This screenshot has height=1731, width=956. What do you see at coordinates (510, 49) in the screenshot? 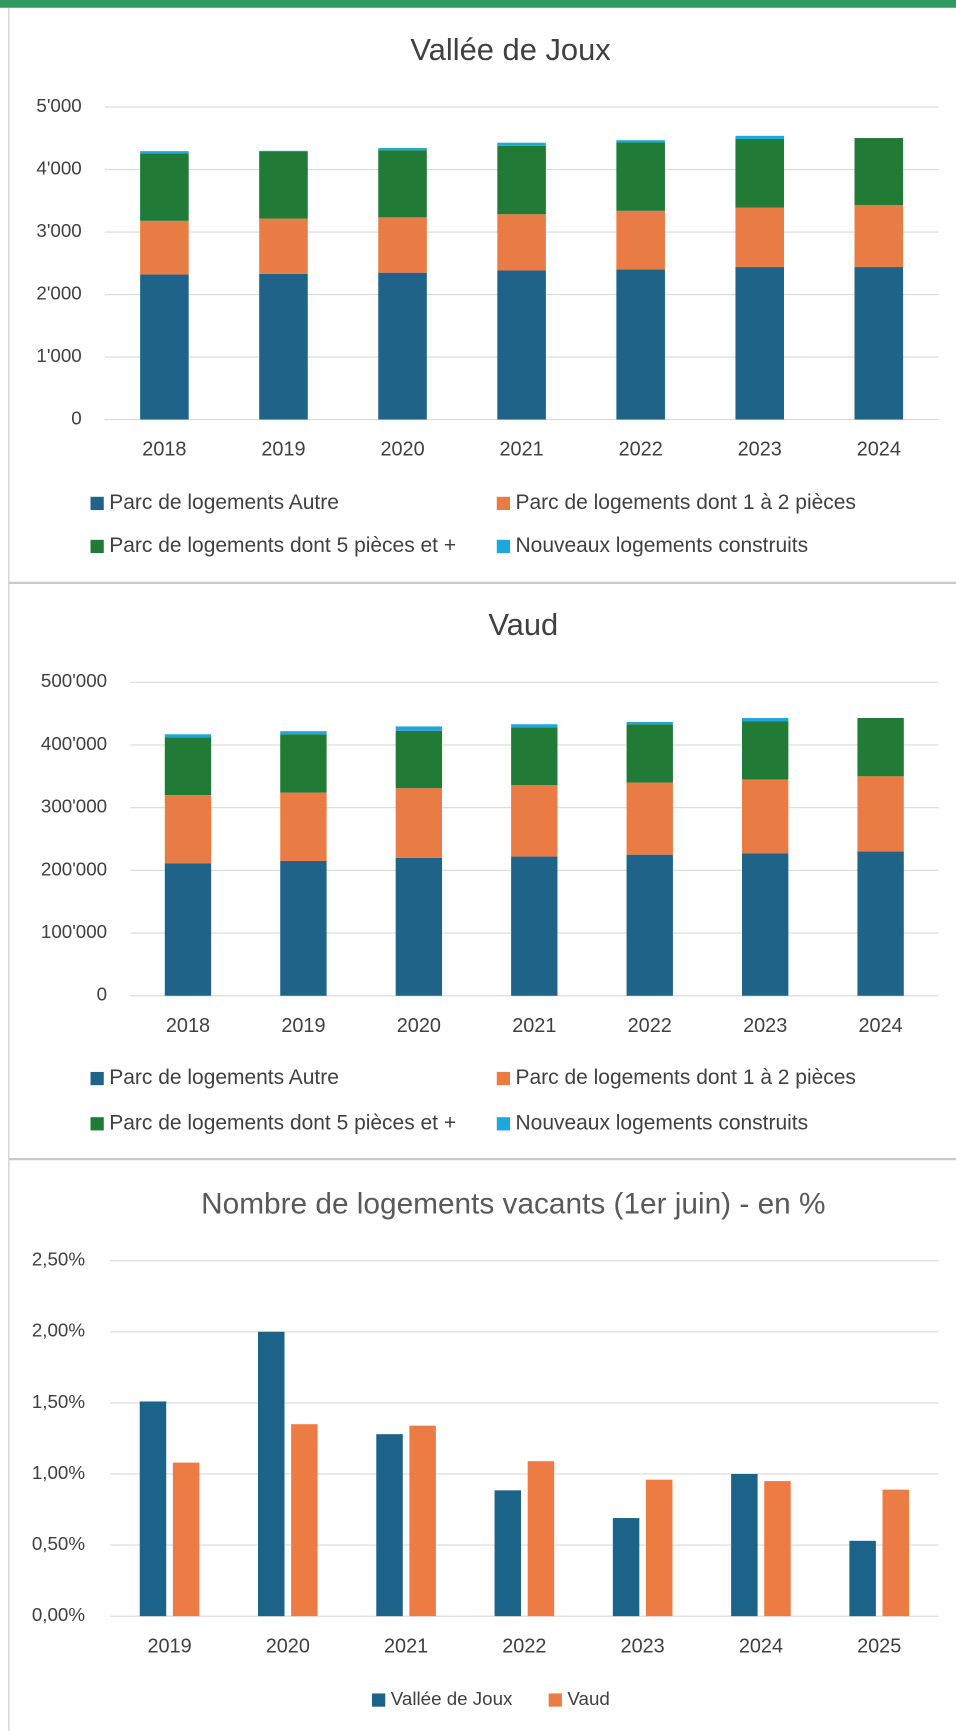
I see `chart-title: Vallée de Joux` at bounding box center [510, 49].